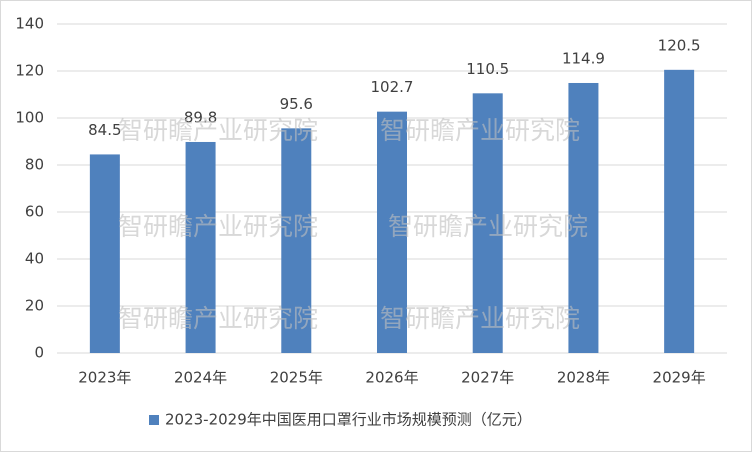 The height and width of the screenshot is (452, 752). What do you see at coordinates (348, 420) in the screenshot?
I see `legend-label: 2023-2029年中国医用口罩行业市场规模预测（亿元）` at bounding box center [348, 420].